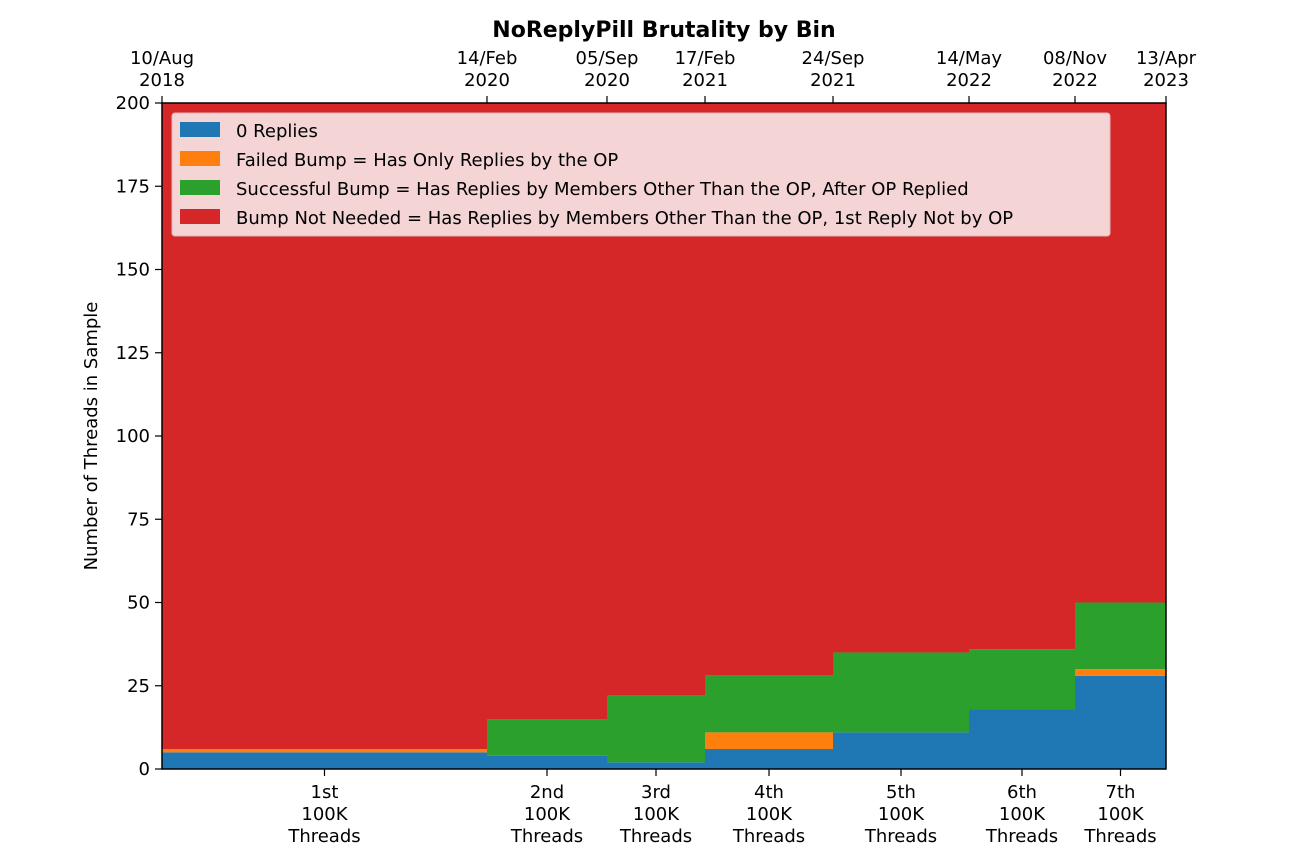 This screenshot has height=864, width=1296. What do you see at coordinates (133, 436) in the screenshot?
I see `y-tick-label: 100` at bounding box center [133, 436].